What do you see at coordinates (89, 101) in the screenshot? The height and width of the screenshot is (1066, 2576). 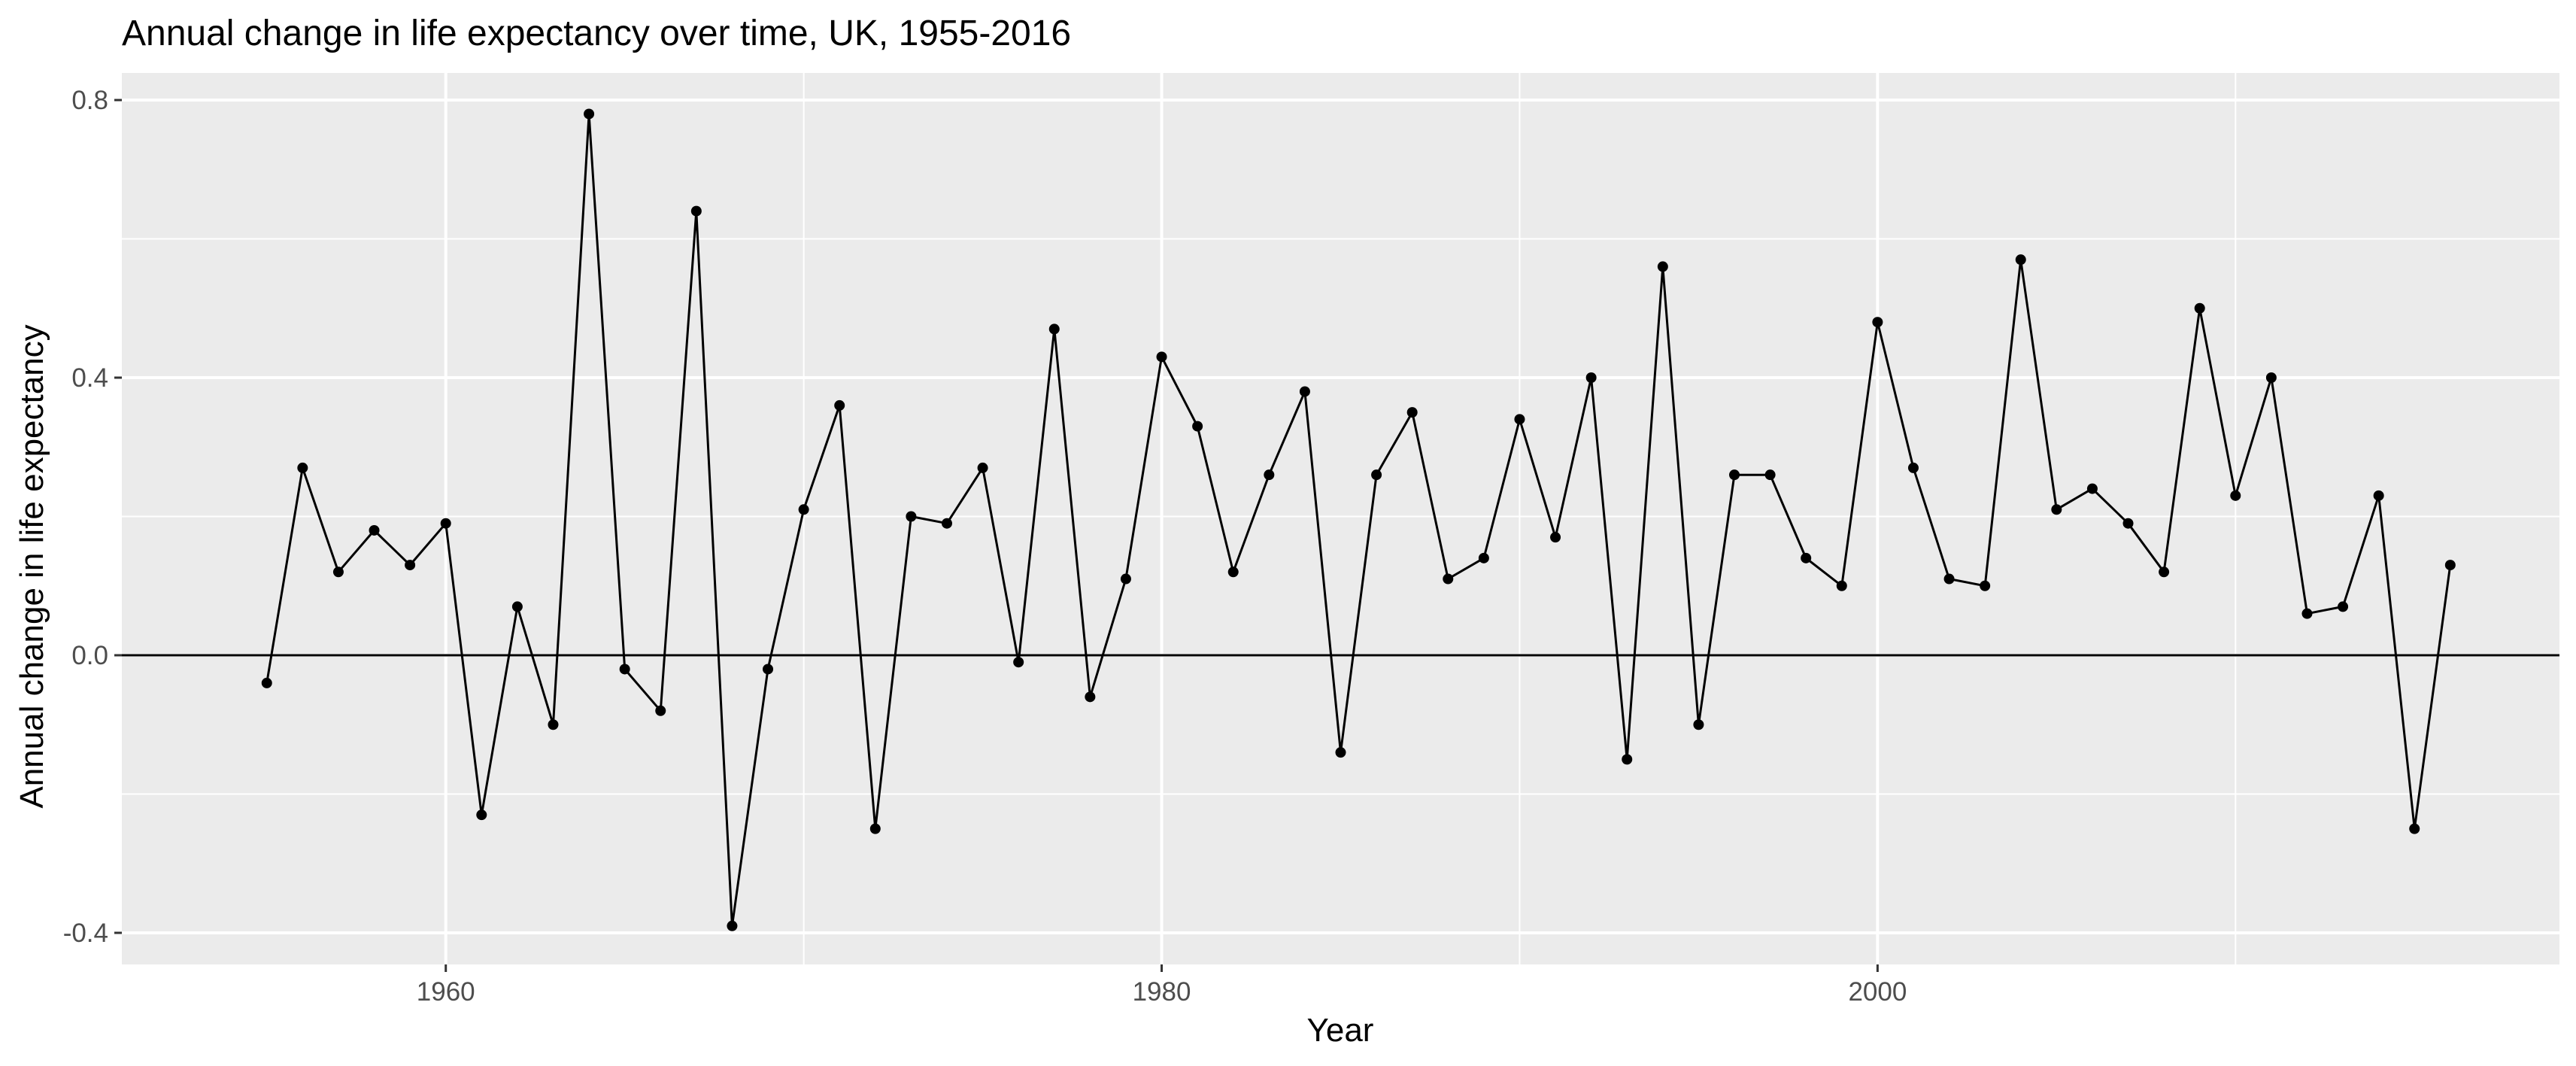 I see `y-tick-label: 0.8` at bounding box center [89, 101].